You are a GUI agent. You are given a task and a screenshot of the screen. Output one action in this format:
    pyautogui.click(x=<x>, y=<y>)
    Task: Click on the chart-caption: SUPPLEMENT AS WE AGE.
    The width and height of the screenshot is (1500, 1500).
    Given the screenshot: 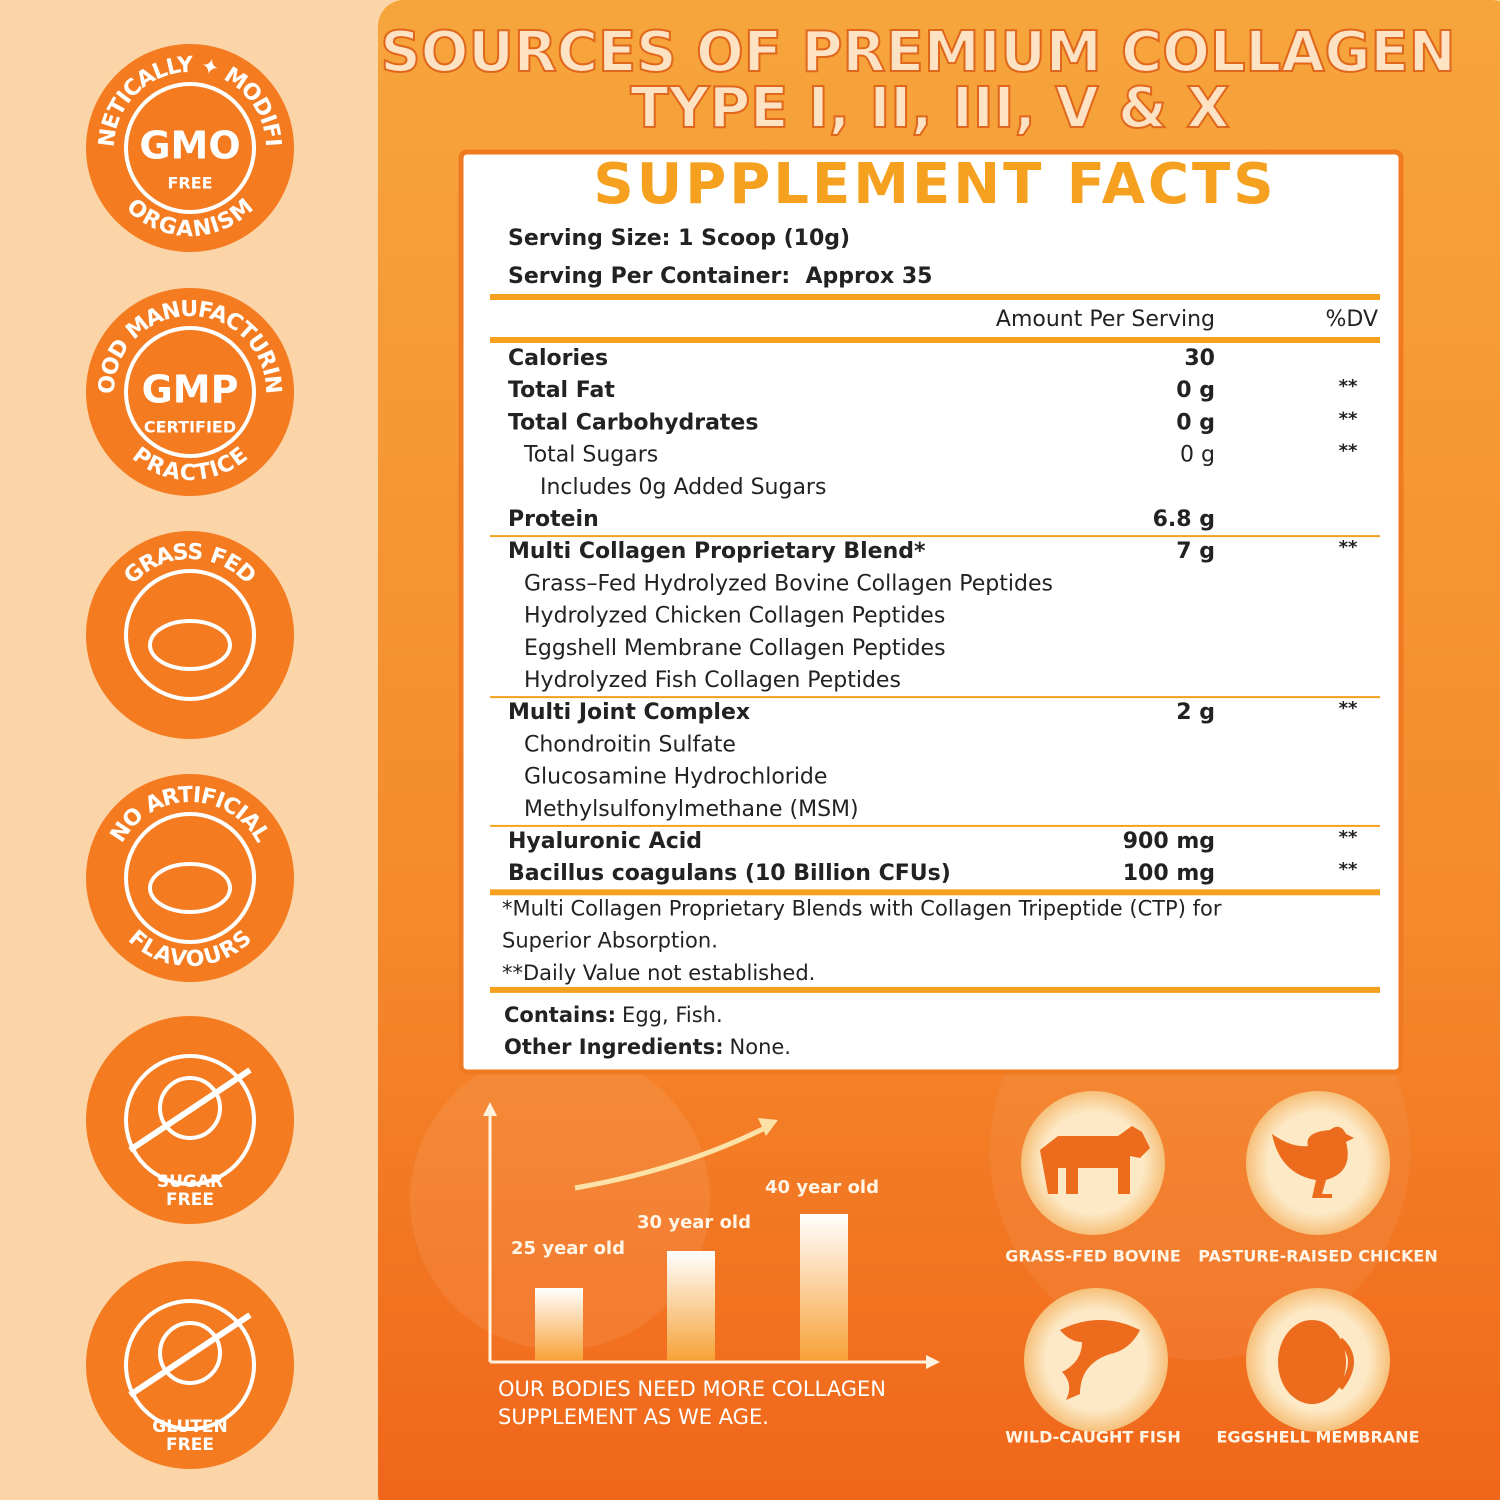 What is the action you would take?
    pyautogui.click(x=633, y=1417)
    